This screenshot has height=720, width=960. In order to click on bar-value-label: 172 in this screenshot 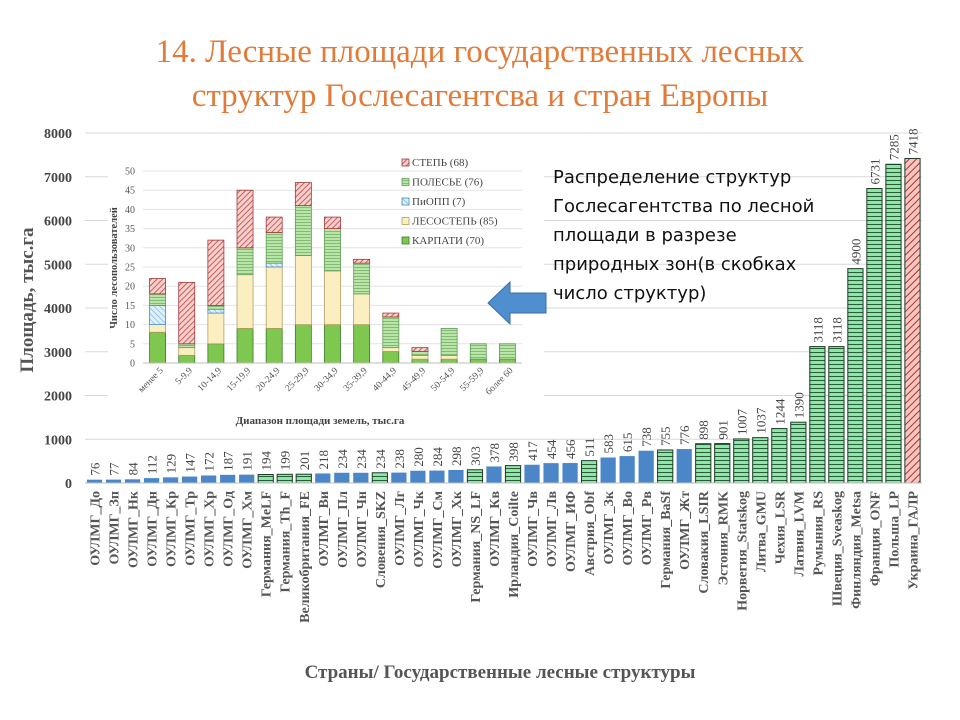, I will do `click(209, 462)`.